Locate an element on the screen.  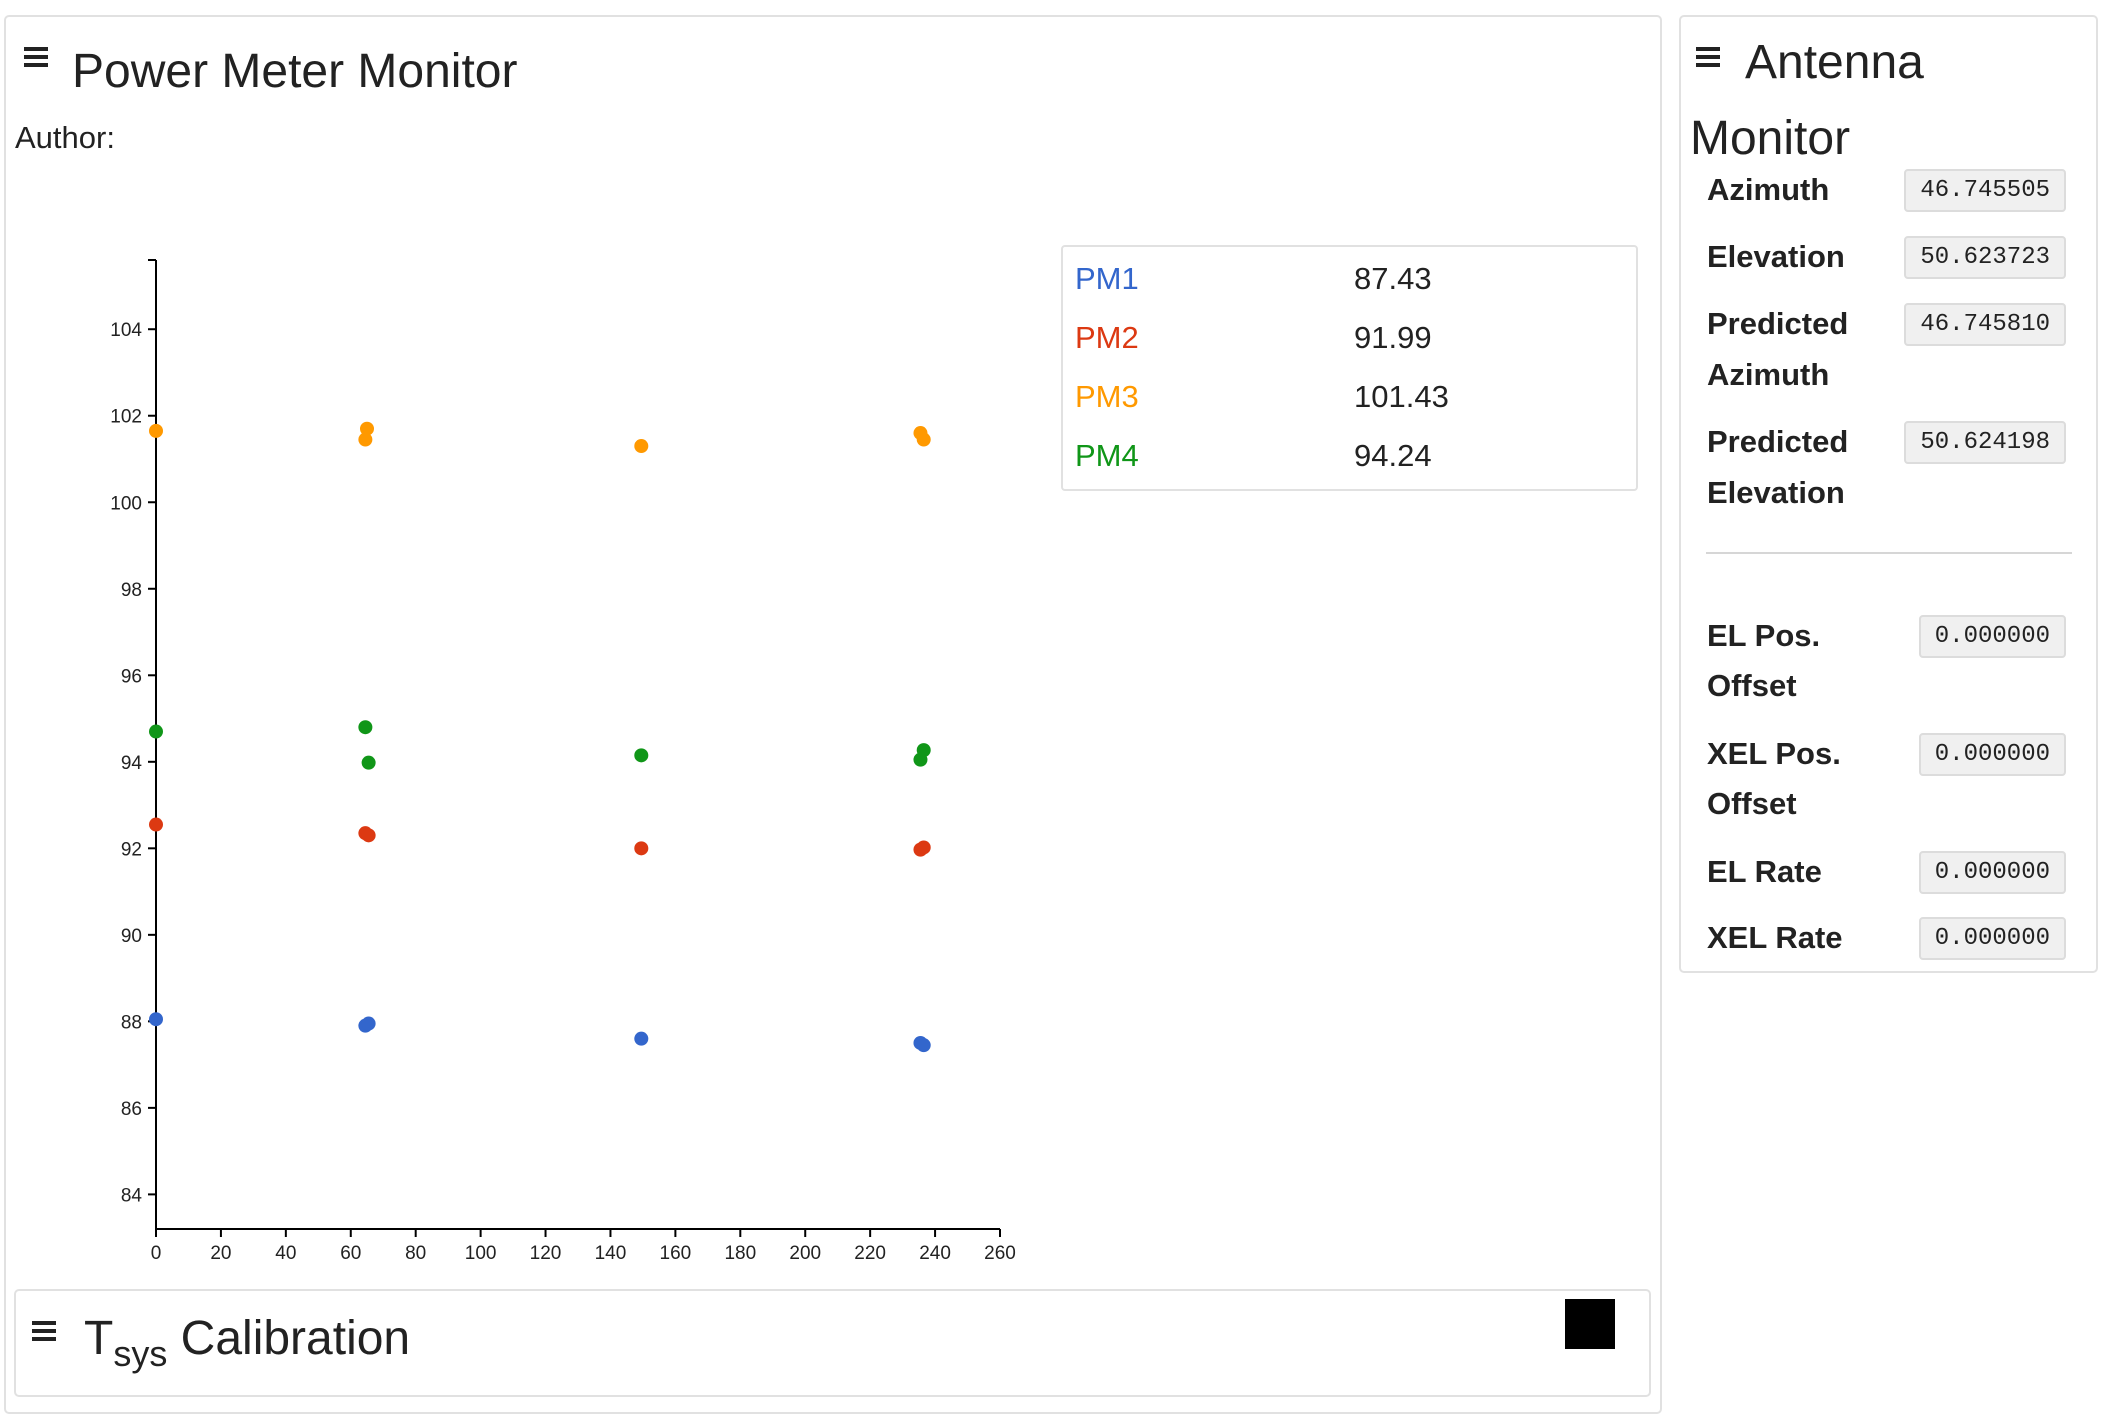
legend-value: 94.24 is located at coordinates (1393, 455).